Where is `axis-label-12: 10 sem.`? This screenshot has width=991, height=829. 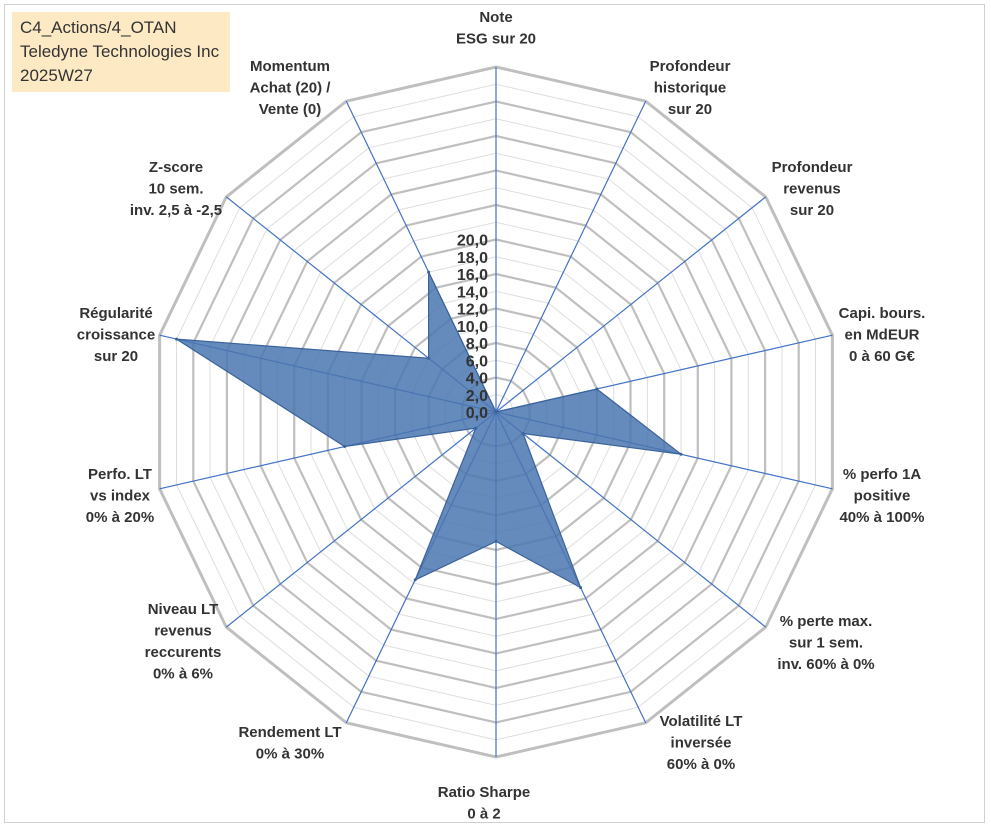 axis-label-12: 10 sem. is located at coordinates (175, 189).